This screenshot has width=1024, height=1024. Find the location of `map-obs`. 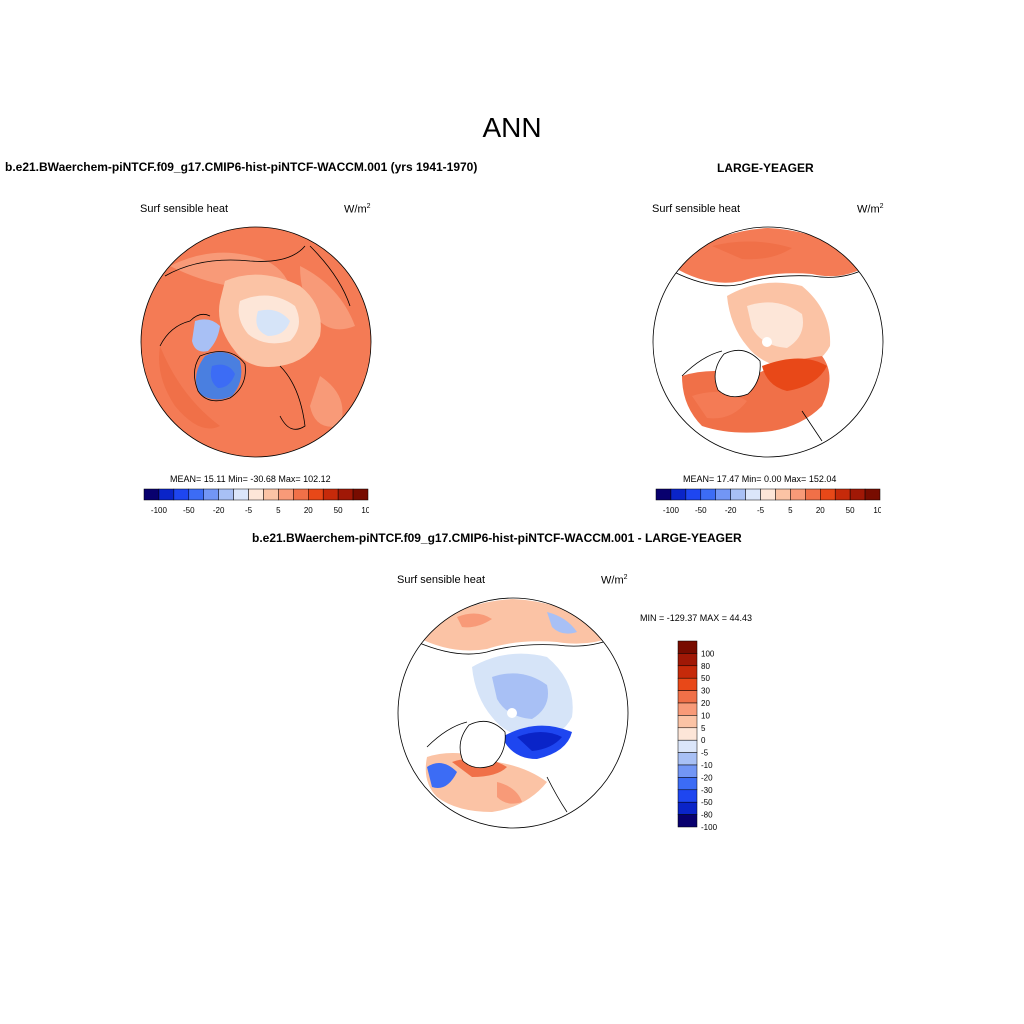

map-obs is located at coordinates (768, 342).